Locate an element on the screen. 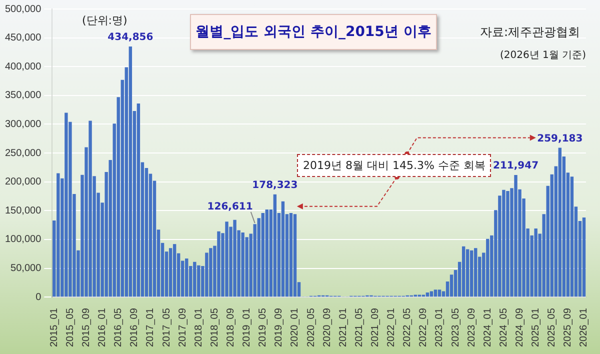 The width and height of the screenshot is (600, 354). x-tick-label: 2016_05 is located at coordinates (118, 328).